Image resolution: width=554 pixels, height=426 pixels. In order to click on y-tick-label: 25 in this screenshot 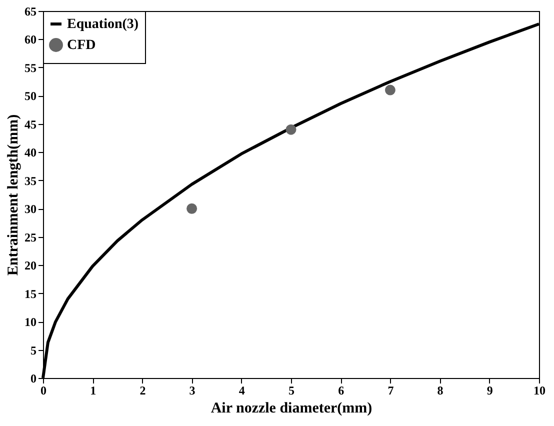, I will do `click(30, 237)`.